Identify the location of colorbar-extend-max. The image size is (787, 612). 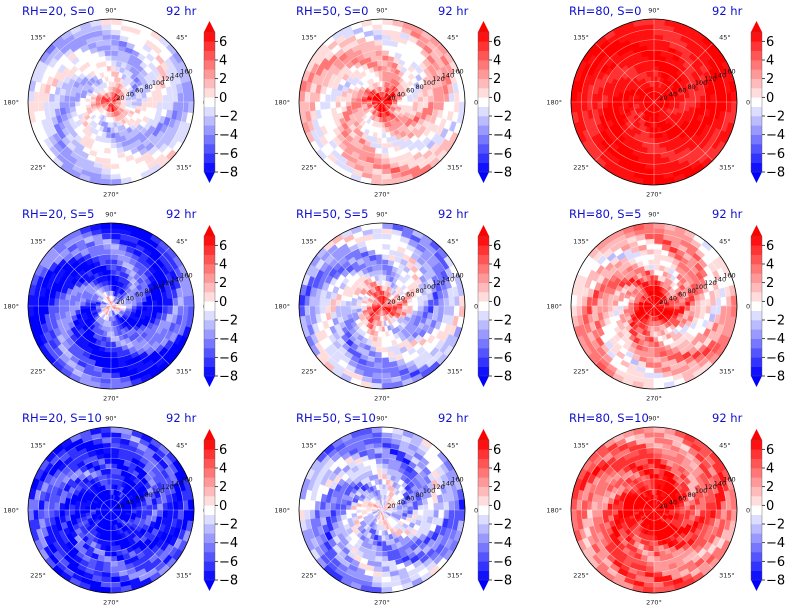
(209, 230).